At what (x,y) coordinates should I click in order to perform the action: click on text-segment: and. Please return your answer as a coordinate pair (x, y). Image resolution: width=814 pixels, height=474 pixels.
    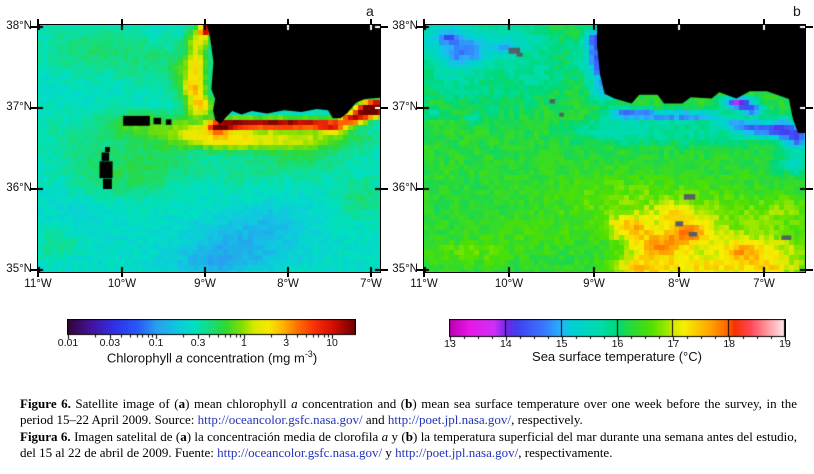
    Looking at the image, I should click on (375, 420).